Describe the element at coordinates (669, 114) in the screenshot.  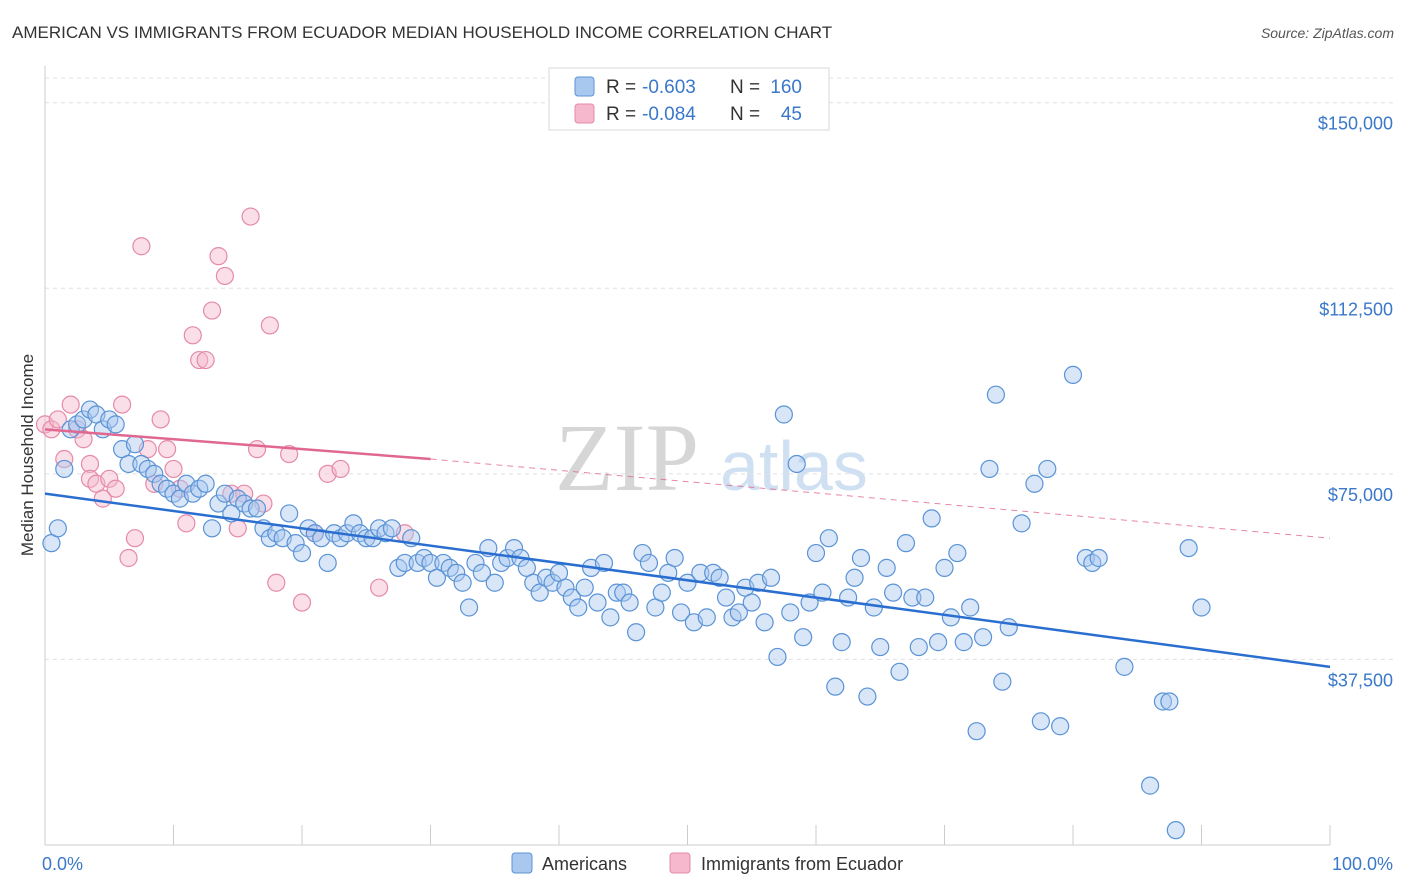
I see `legend-r-value-ecuador: -0.084` at that location.